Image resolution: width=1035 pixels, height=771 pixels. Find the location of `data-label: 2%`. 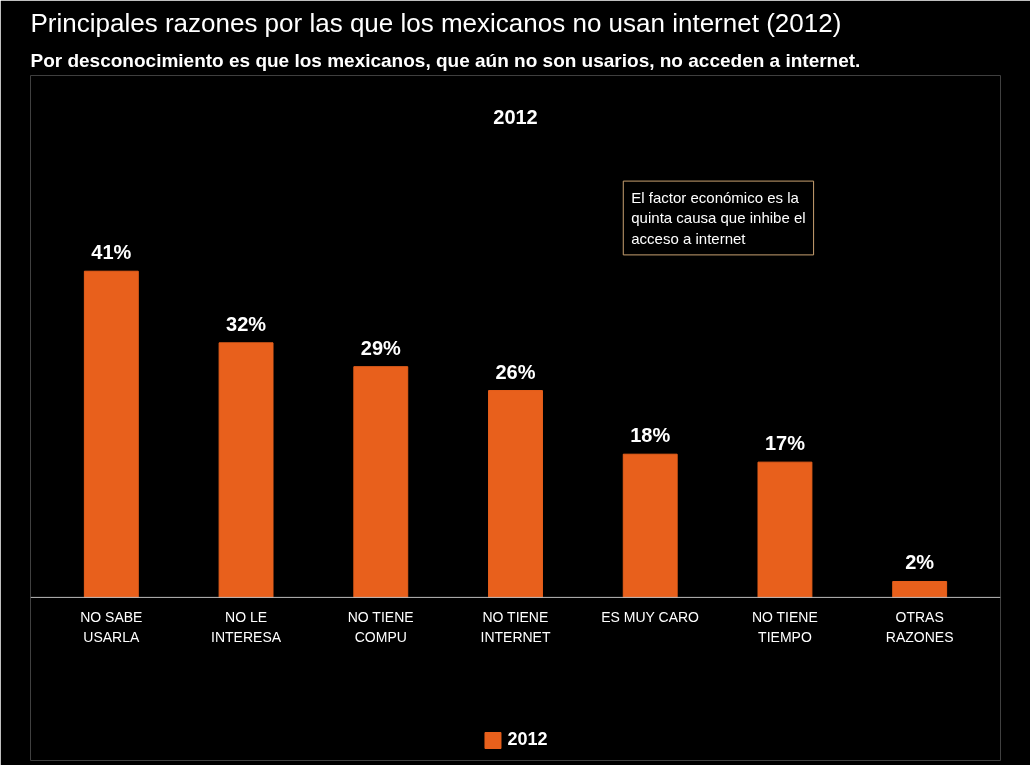

data-label: 2% is located at coordinates (920, 562).